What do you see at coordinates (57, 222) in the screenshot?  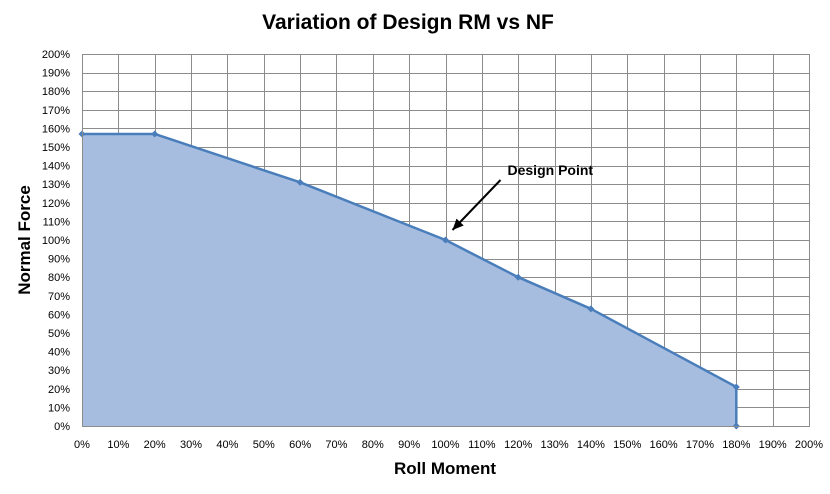 I see `y-tick-label: 110%` at bounding box center [57, 222].